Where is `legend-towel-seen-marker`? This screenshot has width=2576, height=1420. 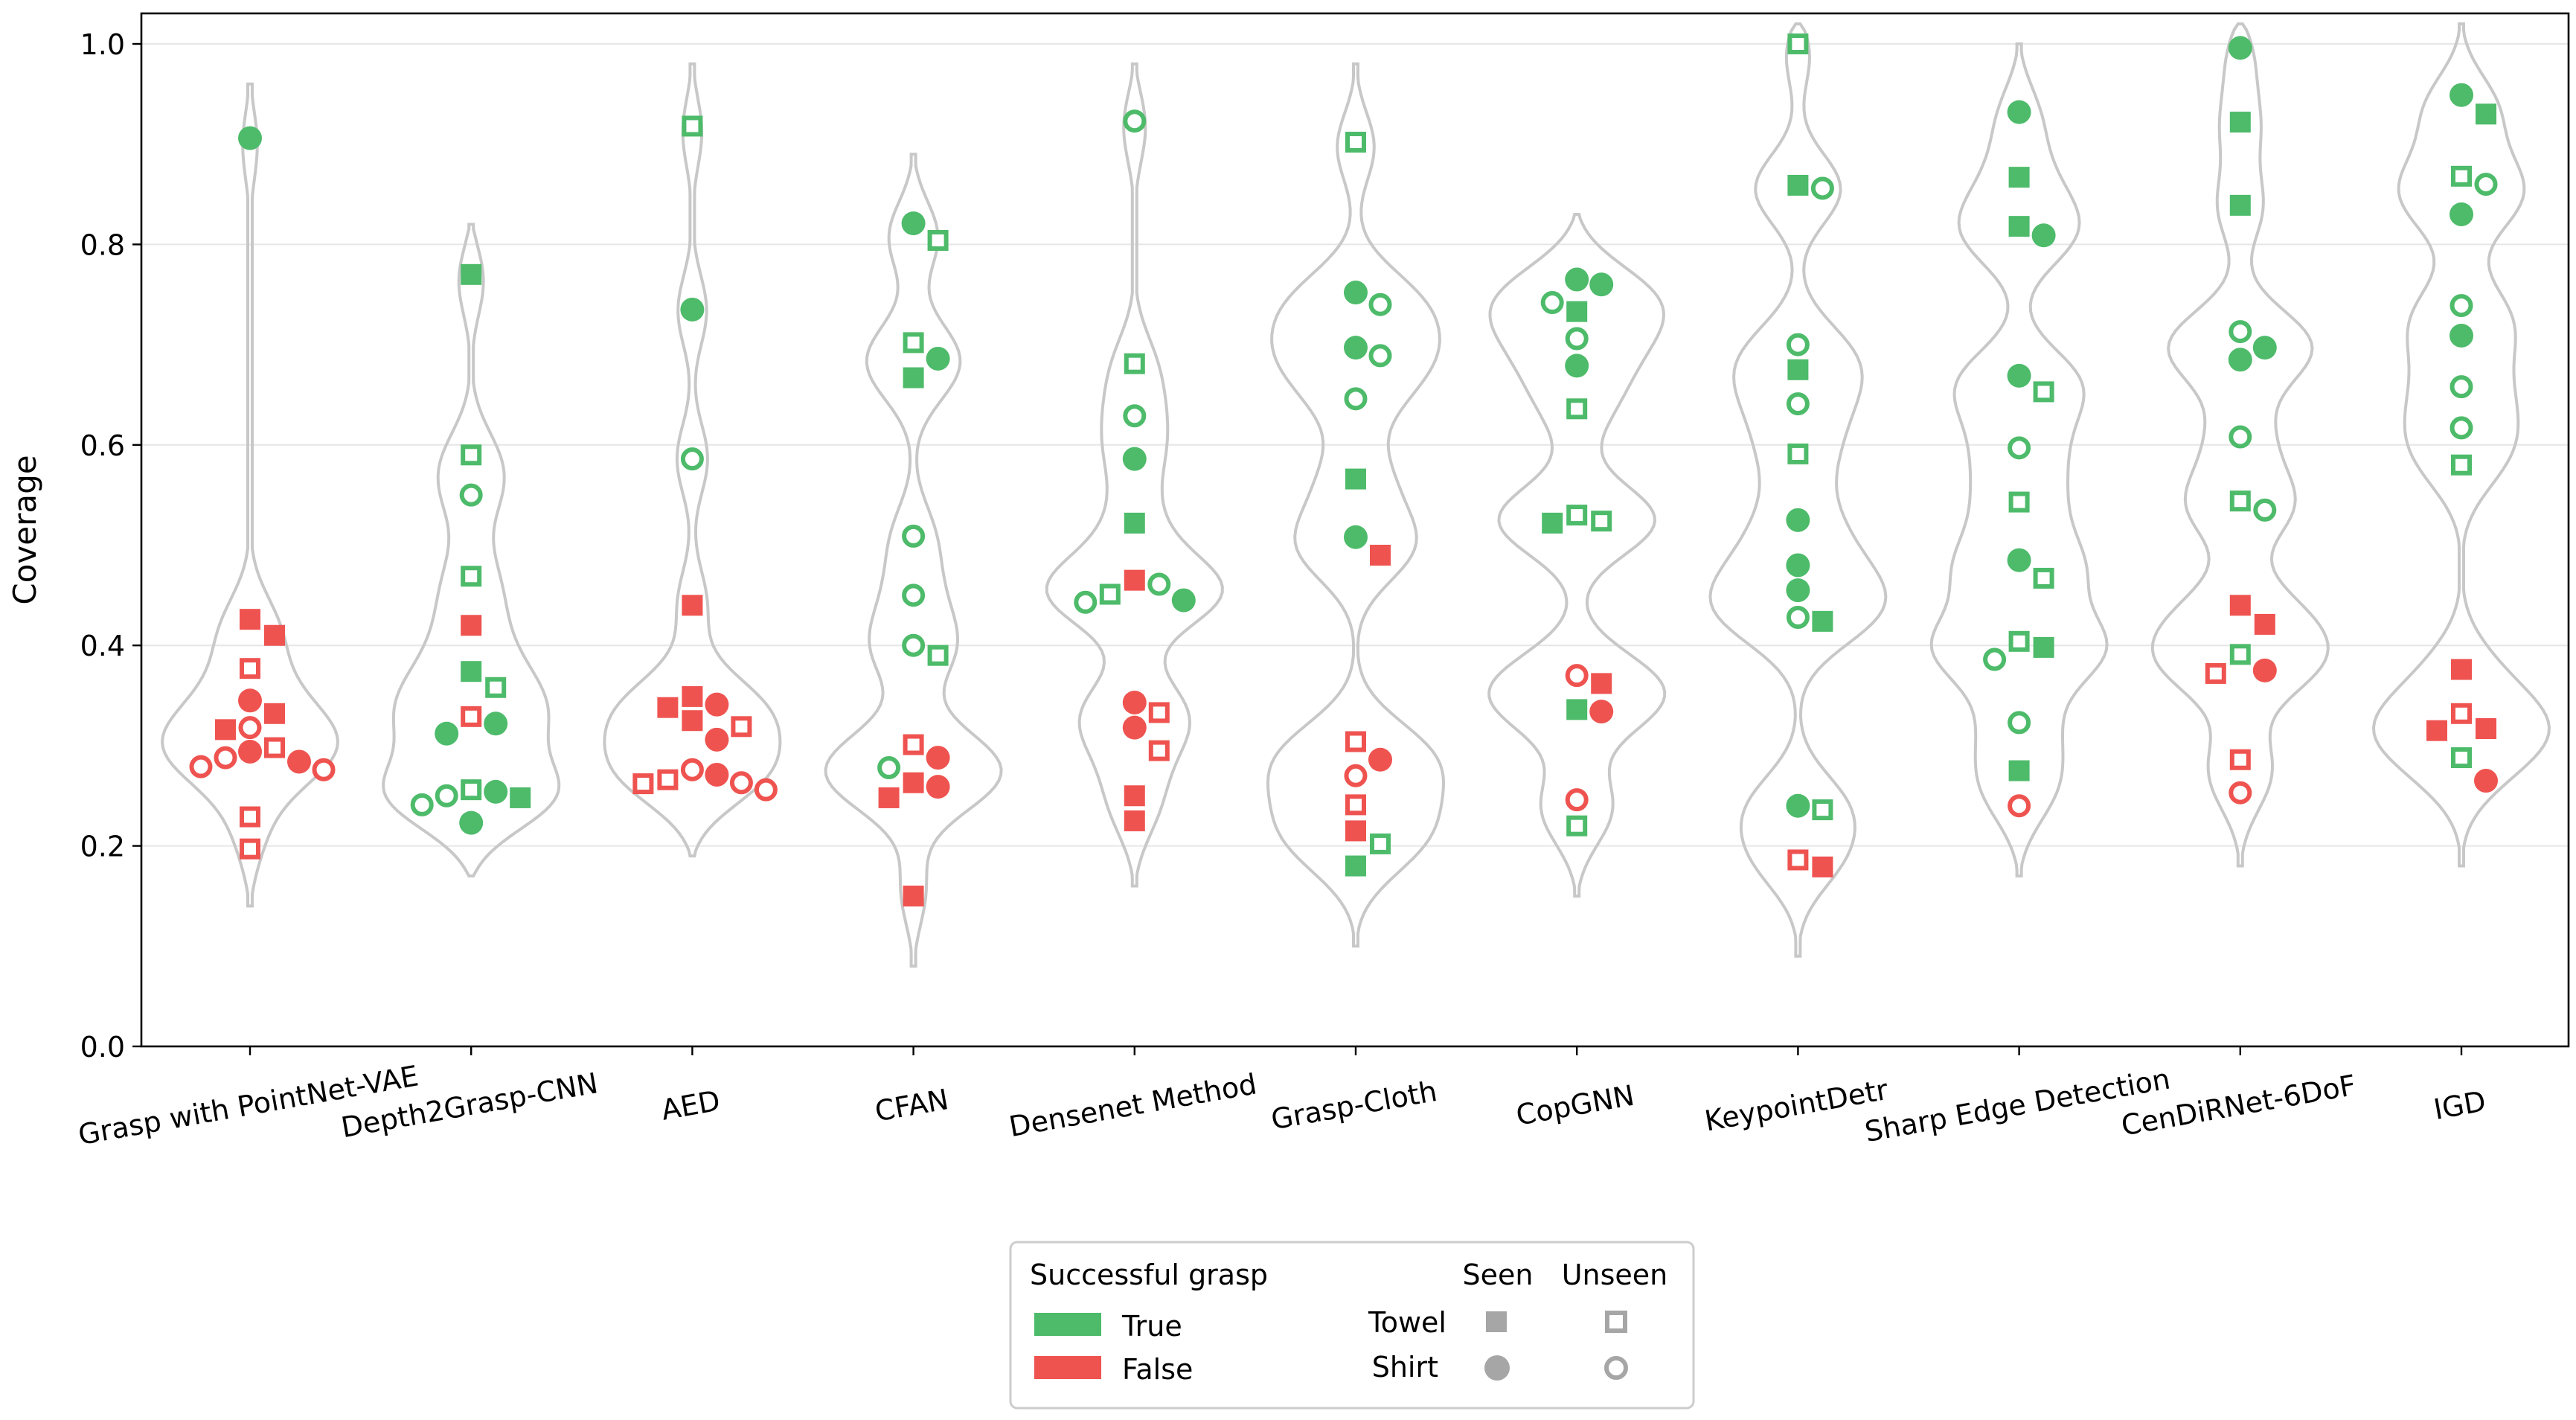 legend-towel-seen-marker is located at coordinates (1496, 1321).